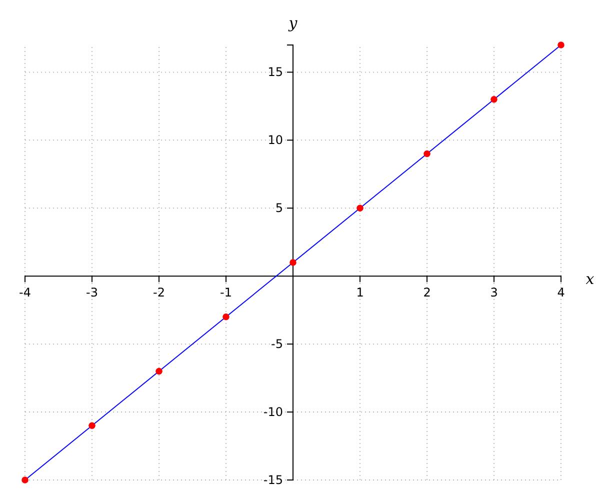 This screenshot has width=600, height=500. I want to click on y-tick-label: -10, so click(273, 411).